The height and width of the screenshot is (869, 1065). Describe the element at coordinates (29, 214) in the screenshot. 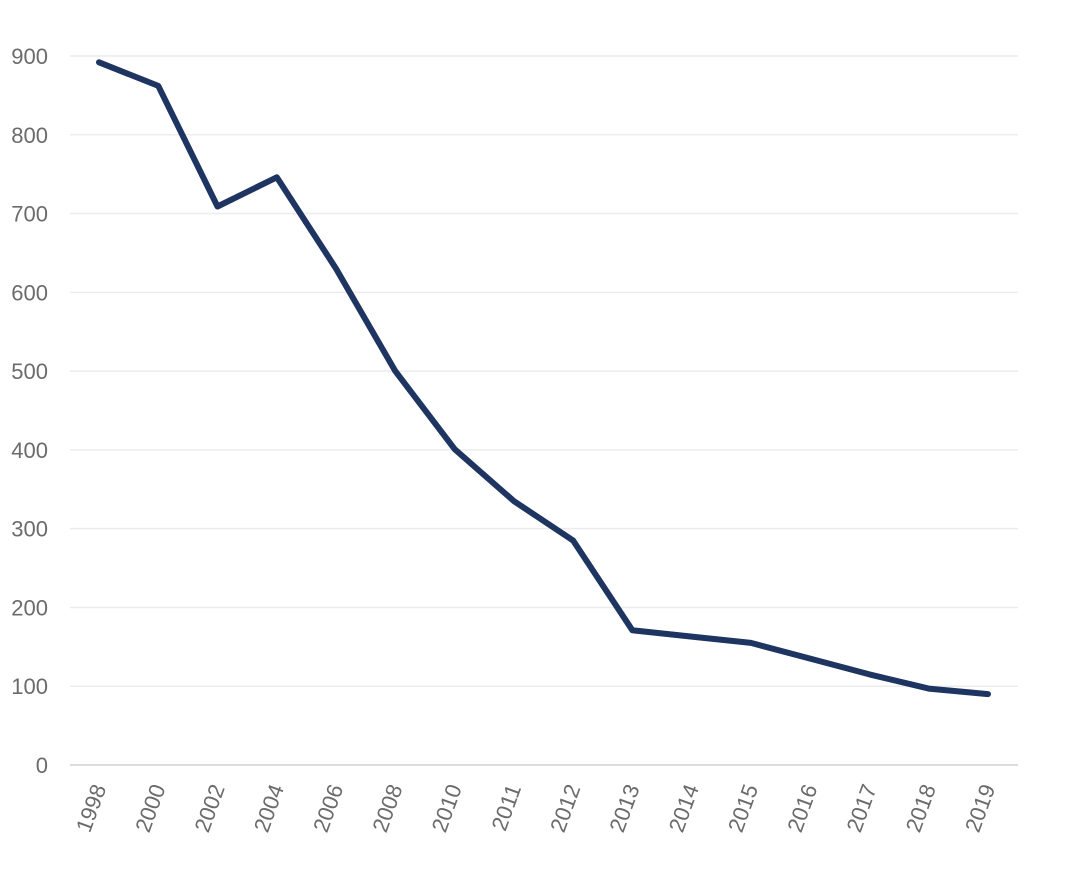

I see `y-tick-label: 700` at that location.